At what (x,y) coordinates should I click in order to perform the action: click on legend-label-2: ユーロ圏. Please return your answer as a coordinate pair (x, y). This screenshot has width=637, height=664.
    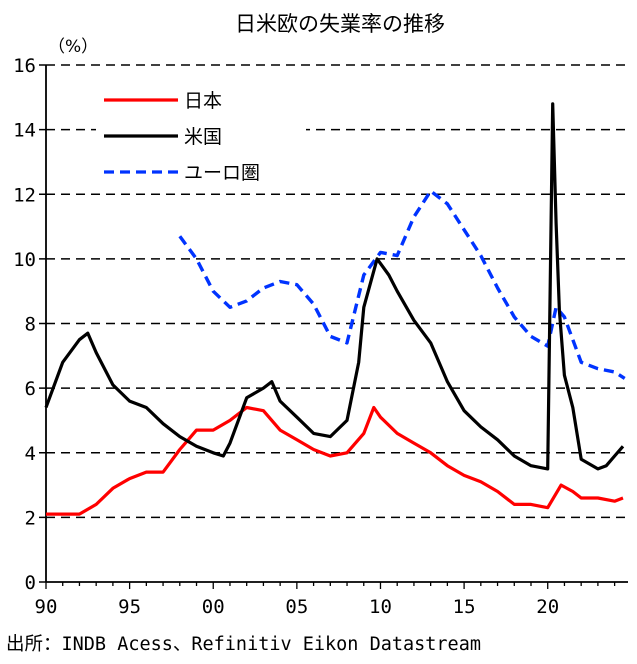
    Looking at the image, I should click on (222, 173).